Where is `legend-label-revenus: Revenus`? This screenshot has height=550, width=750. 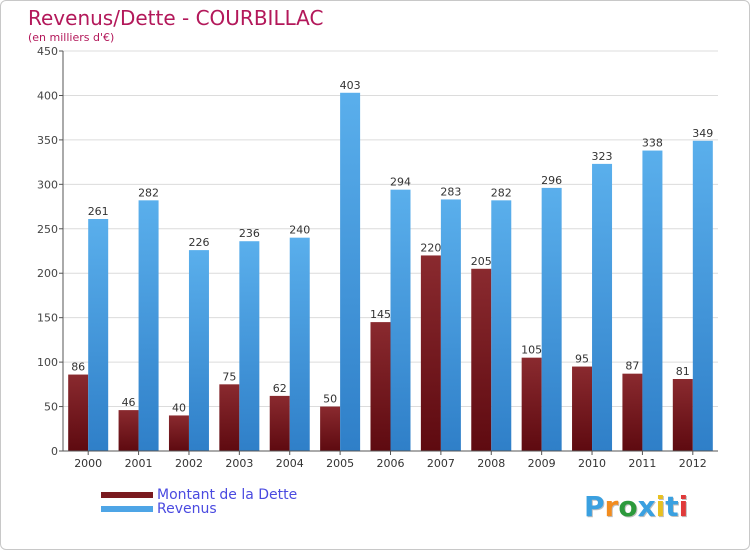 legend-label-revenus: Revenus is located at coordinates (187, 509).